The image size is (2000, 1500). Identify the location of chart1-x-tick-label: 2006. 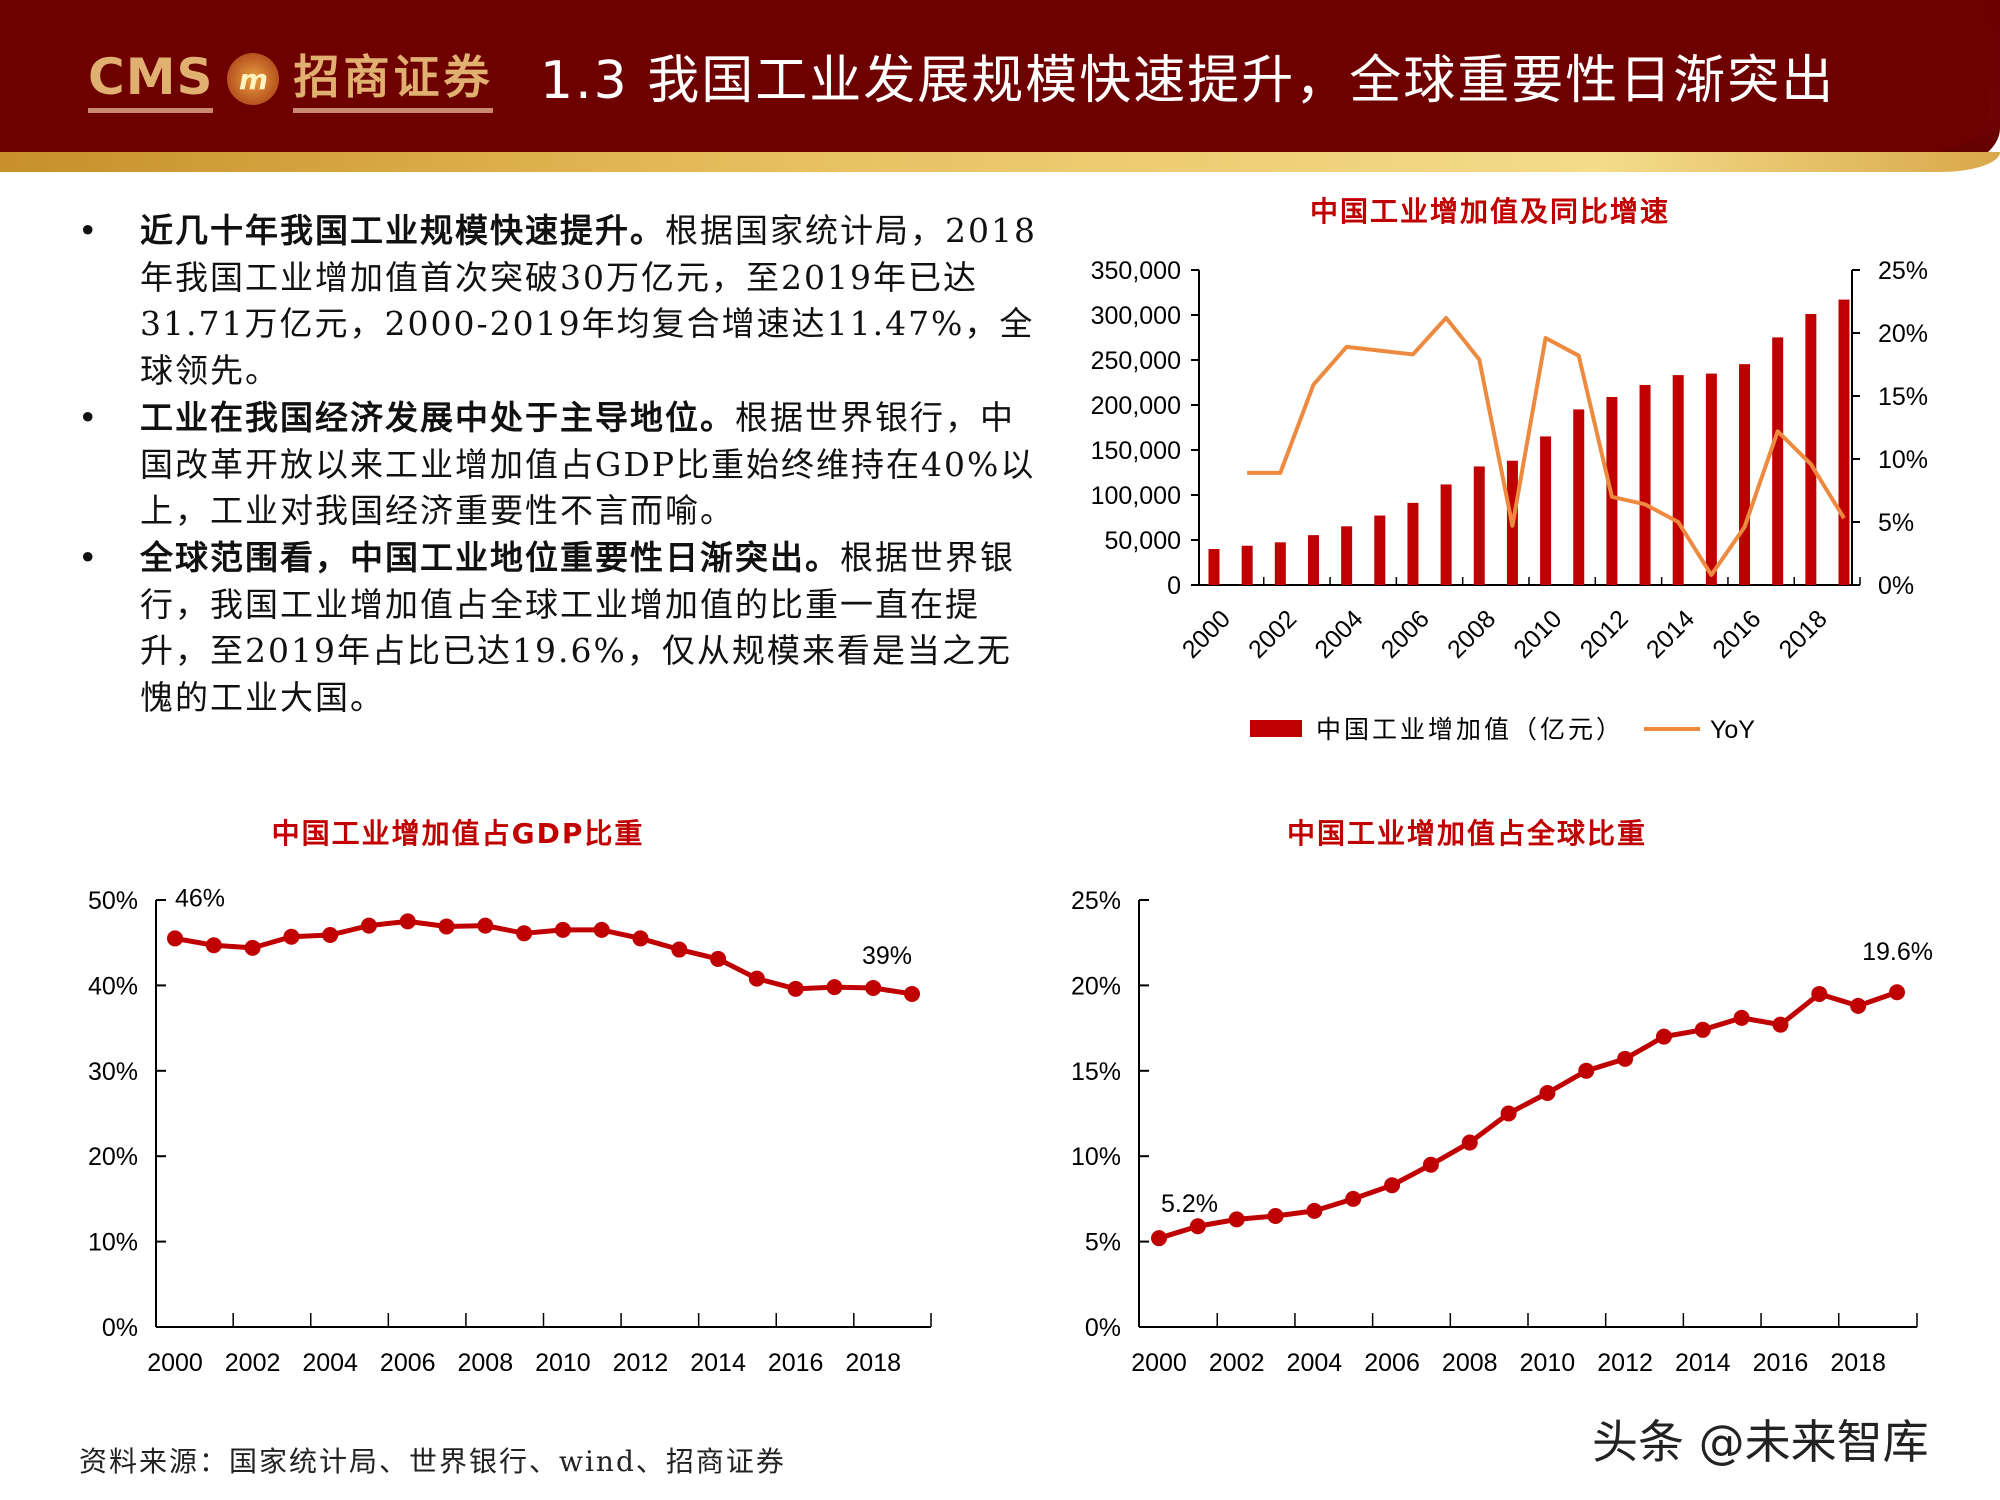
(1405, 634).